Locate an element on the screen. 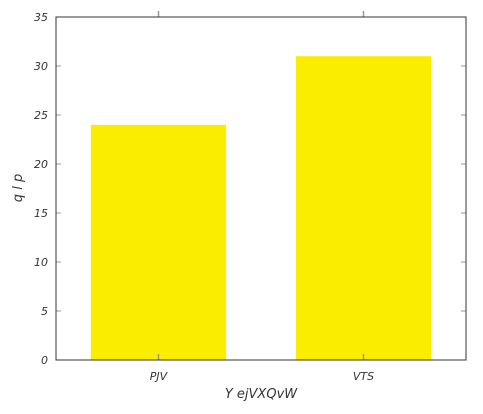 The width and height of the screenshot is (483, 414). y-tick-label: 10 is located at coordinates (41, 262).